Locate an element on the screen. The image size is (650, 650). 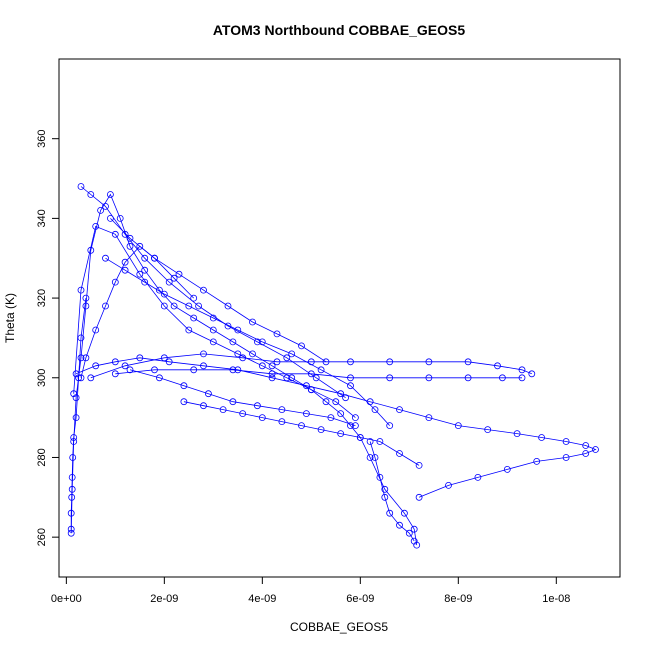
x-tick-label: 4e-09 is located at coordinates (262, 599).